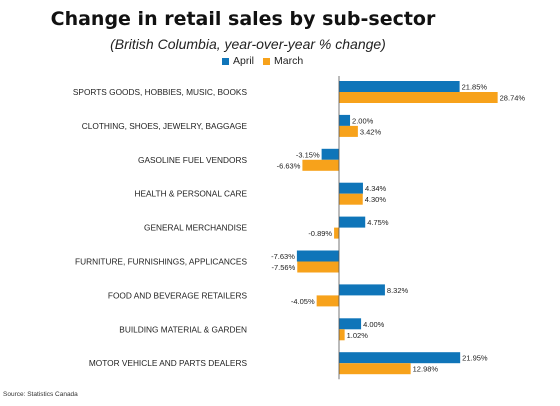 This screenshot has width=560, height=406. Describe the element at coordinates (195, 228) in the screenshot. I see `category-label: GENERAL MERCHANDISE` at that location.